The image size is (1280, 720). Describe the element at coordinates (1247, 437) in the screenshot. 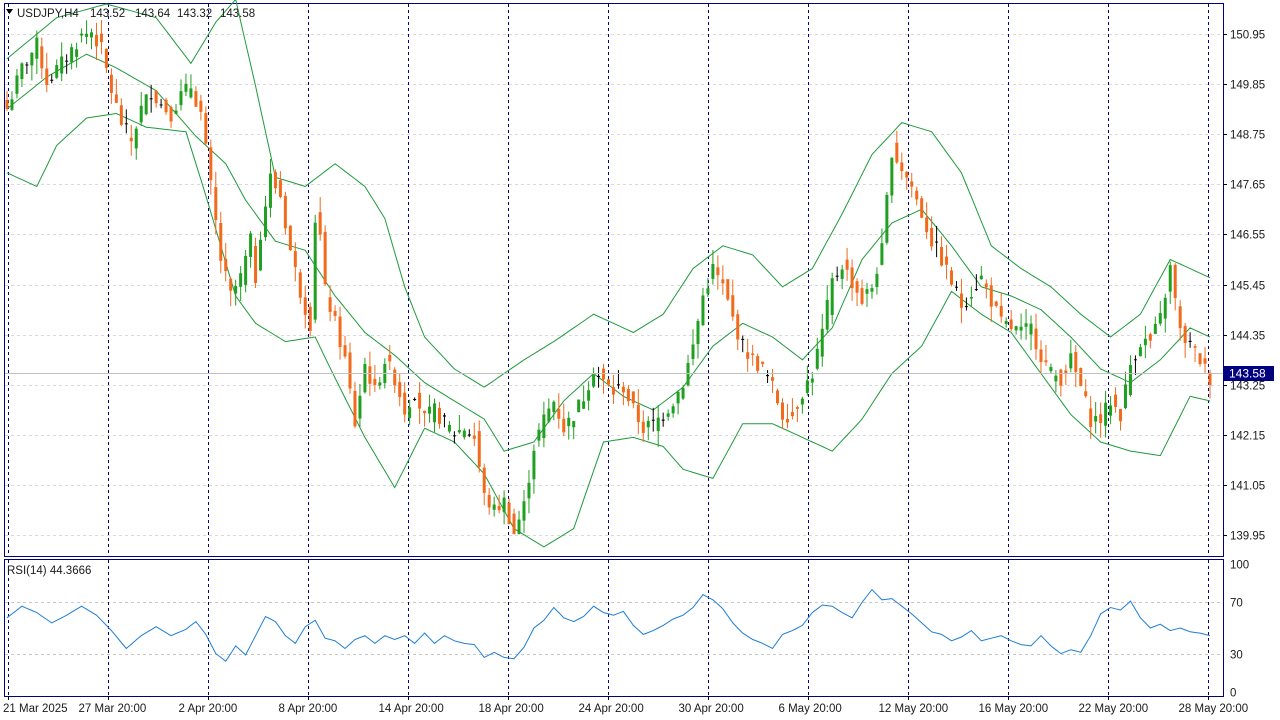

I see `price-tick-label: 142.15` at that location.